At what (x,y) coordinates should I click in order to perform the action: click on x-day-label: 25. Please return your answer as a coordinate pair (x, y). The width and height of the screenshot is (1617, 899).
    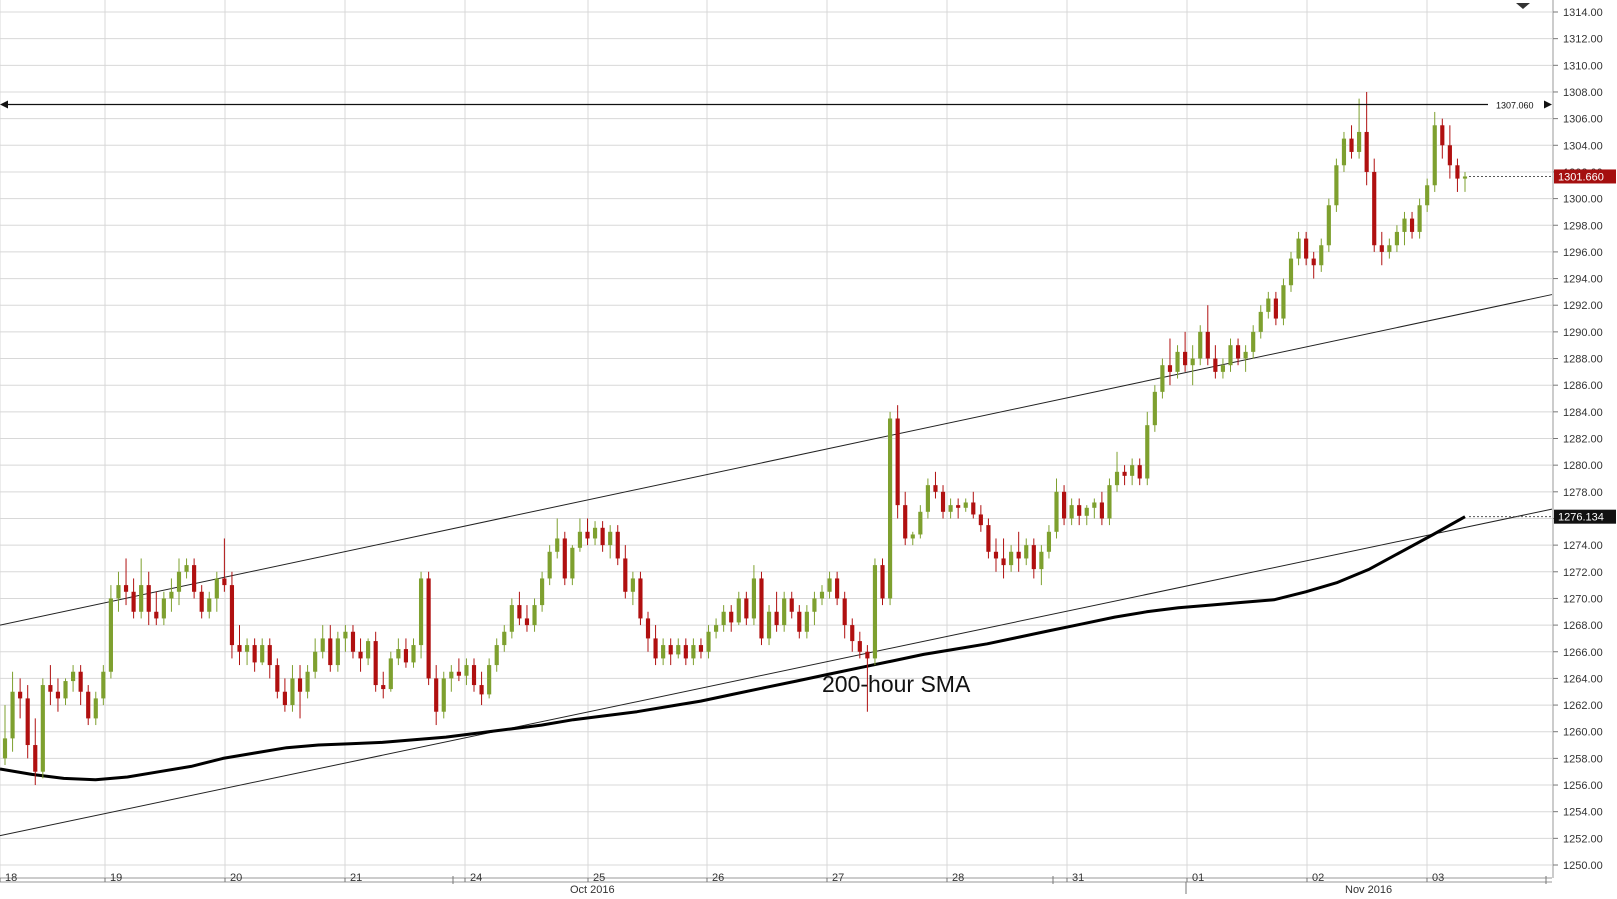
    Looking at the image, I should click on (599, 878).